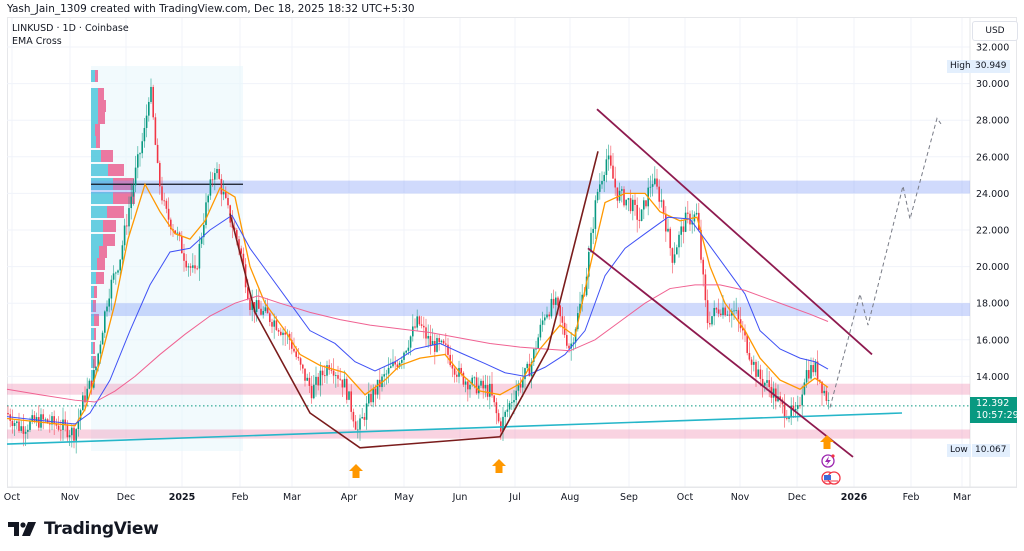 The width and height of the screenshot is (1024, 551). I want to click on price-tick: 14.000, so click(992, 377).